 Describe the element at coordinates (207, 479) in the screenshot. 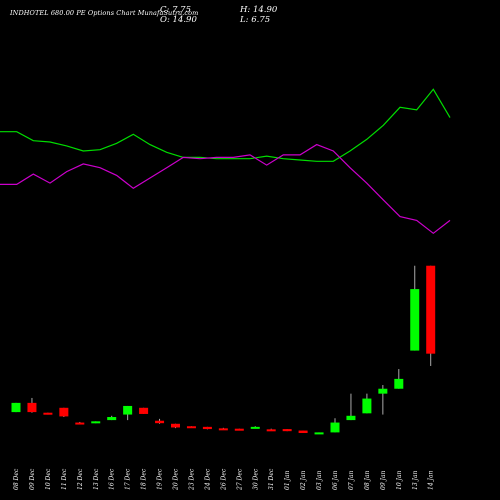

I see `x-tick-label: 24 Dec` at that location.